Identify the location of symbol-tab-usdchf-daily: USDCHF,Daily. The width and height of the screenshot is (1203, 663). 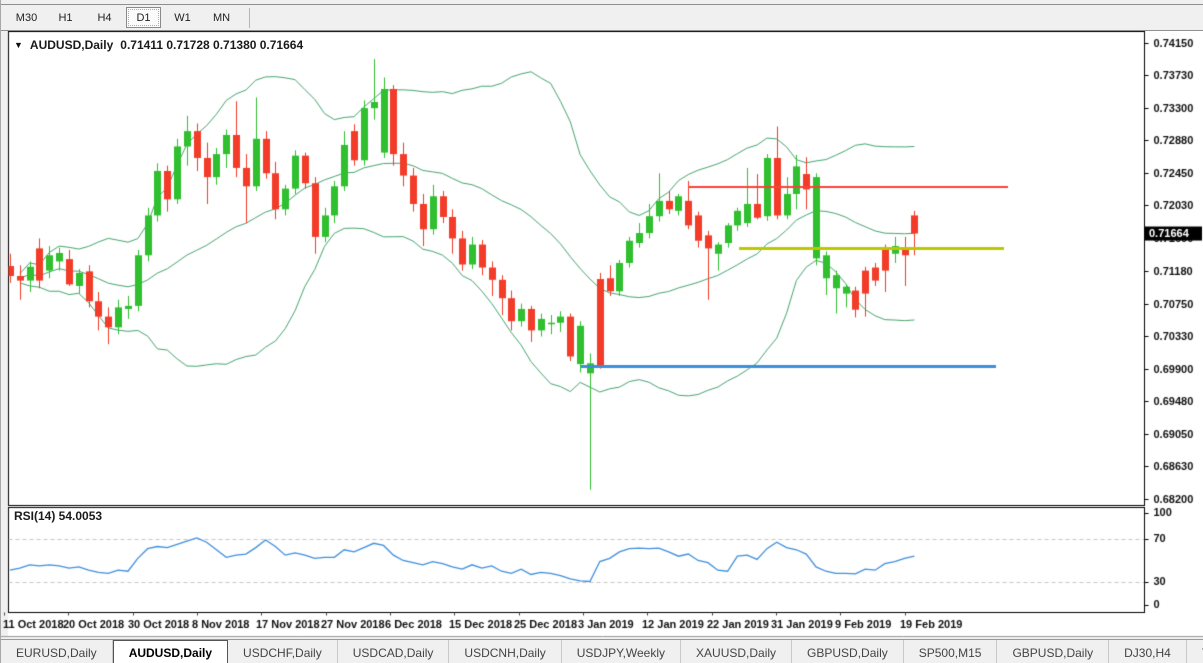
(283, 651).